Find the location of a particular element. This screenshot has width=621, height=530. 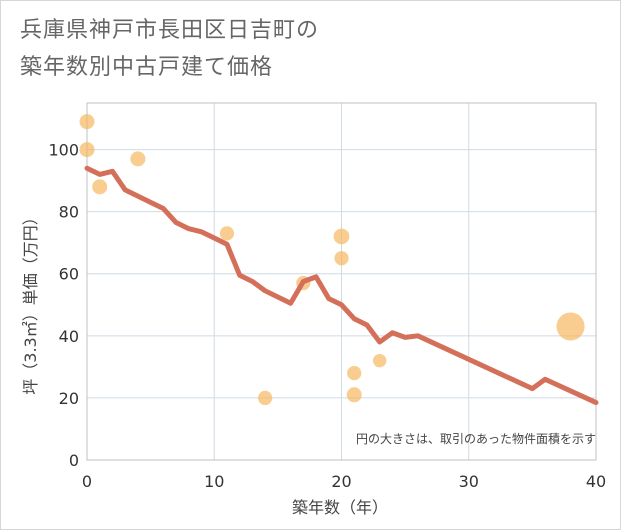

x-tick-labels: 0 10 20 30 40 is located at coordinates (344, 481).